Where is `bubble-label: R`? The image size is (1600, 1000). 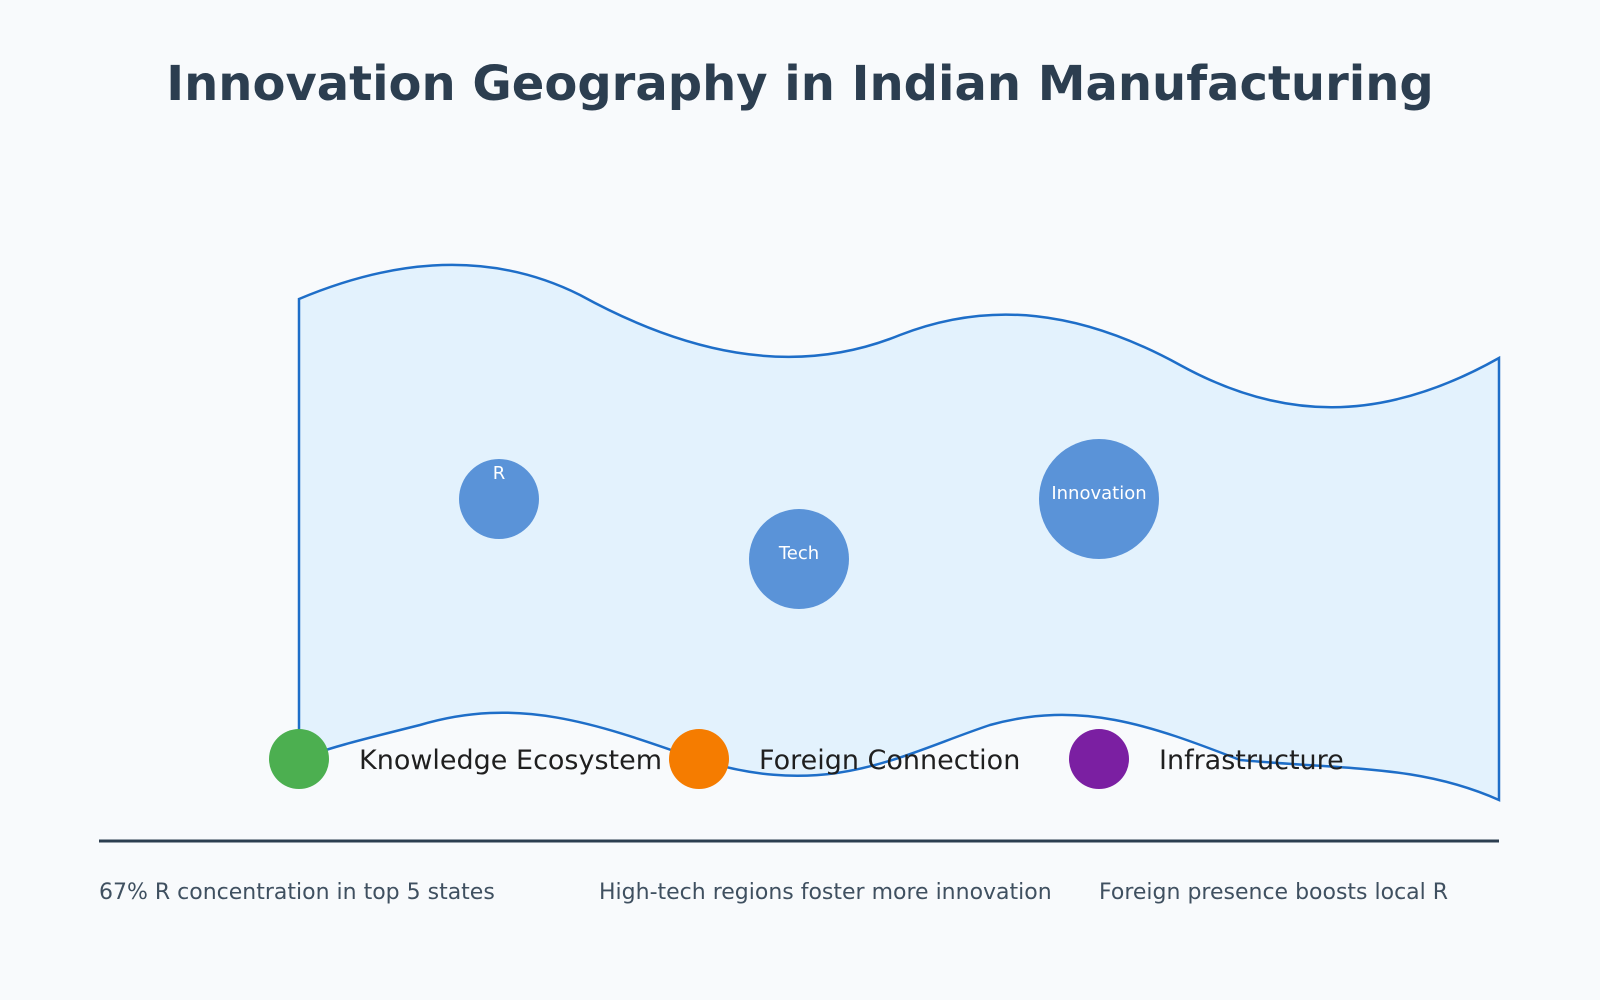 bubble-label: R is located at coordinates (499, 473).